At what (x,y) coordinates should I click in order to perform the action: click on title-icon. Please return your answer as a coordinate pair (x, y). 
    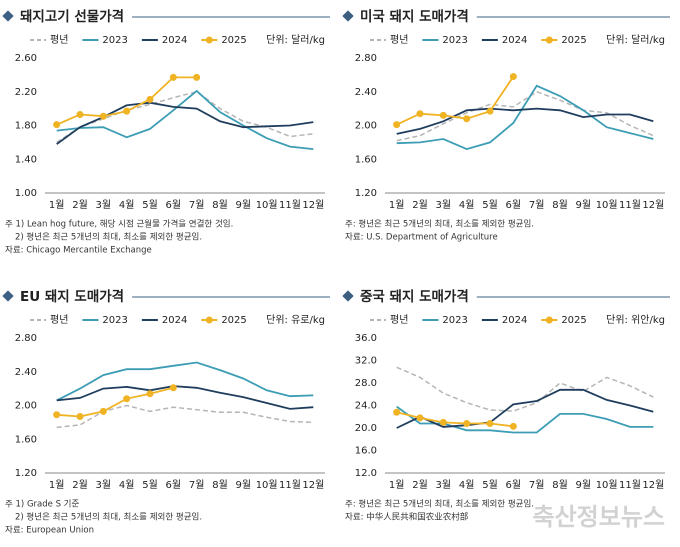
    Looking at the image, I should click on (8, 16).